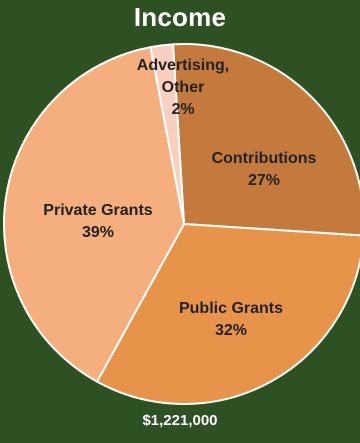 The height and width of the screenshot is (443, 360). I want to click on slice-percent-label: 32%, so click(231, 330).